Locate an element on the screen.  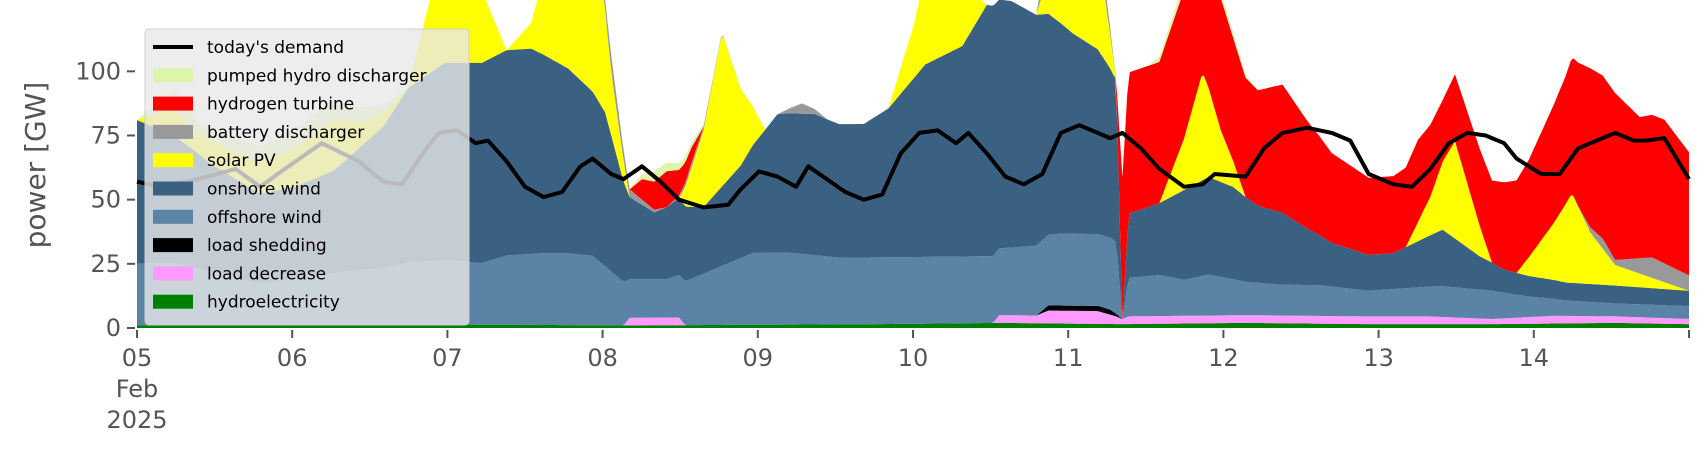
y-axis: 0 25 50 75 100 is located at coordinates (105, 199).